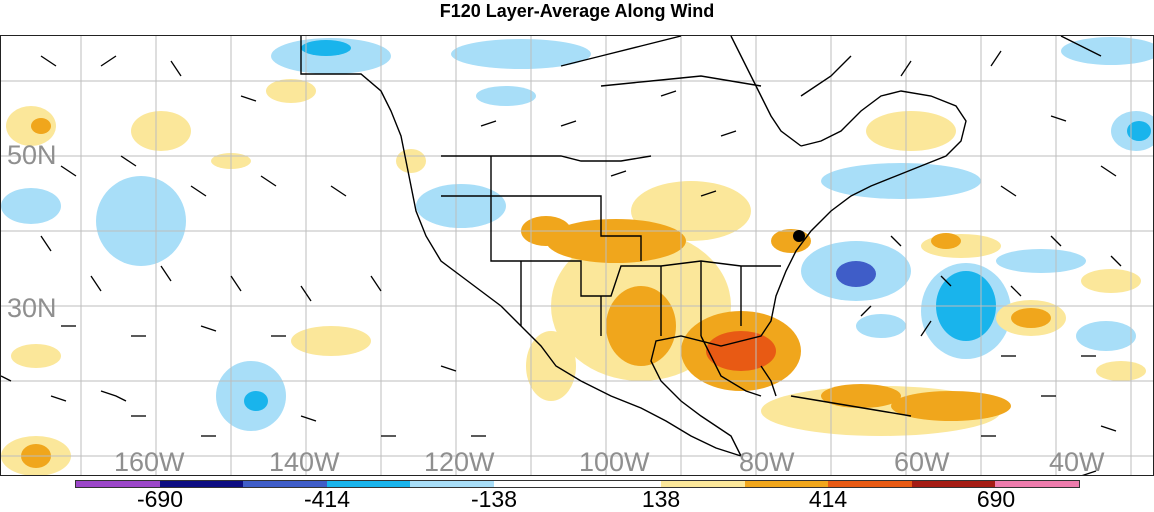 The width and height of the screenshot is (1154, 512). What do you see at coordinates (767, 461) in the screenshot?
I see `lon-label-80w: 80W` at bounding box center [767, 461].